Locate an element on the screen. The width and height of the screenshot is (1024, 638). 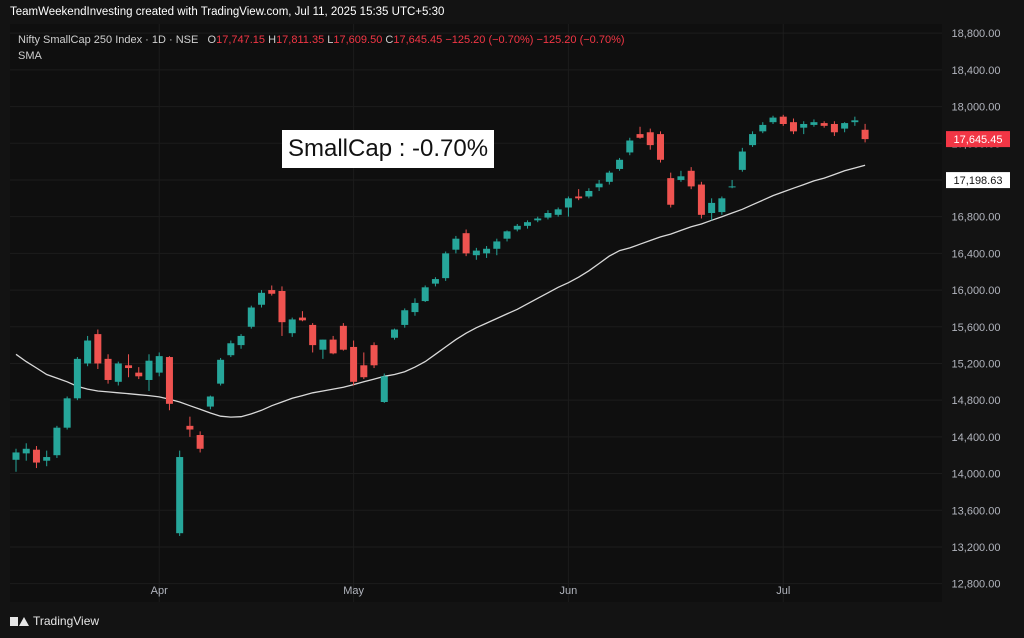
annotation-box: SmallCap : -0.70% is located at coordinates (388, 149).